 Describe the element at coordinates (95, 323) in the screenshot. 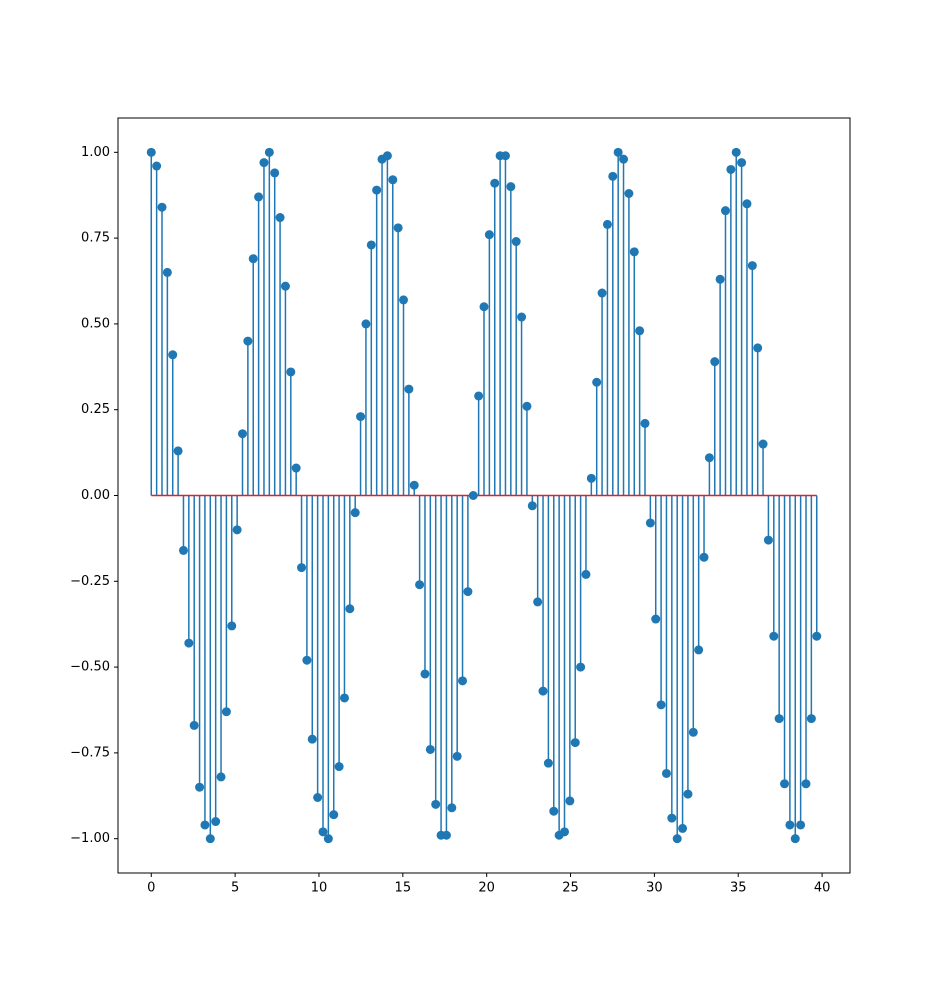

I see `y-tick-label: 0.50` at that location.